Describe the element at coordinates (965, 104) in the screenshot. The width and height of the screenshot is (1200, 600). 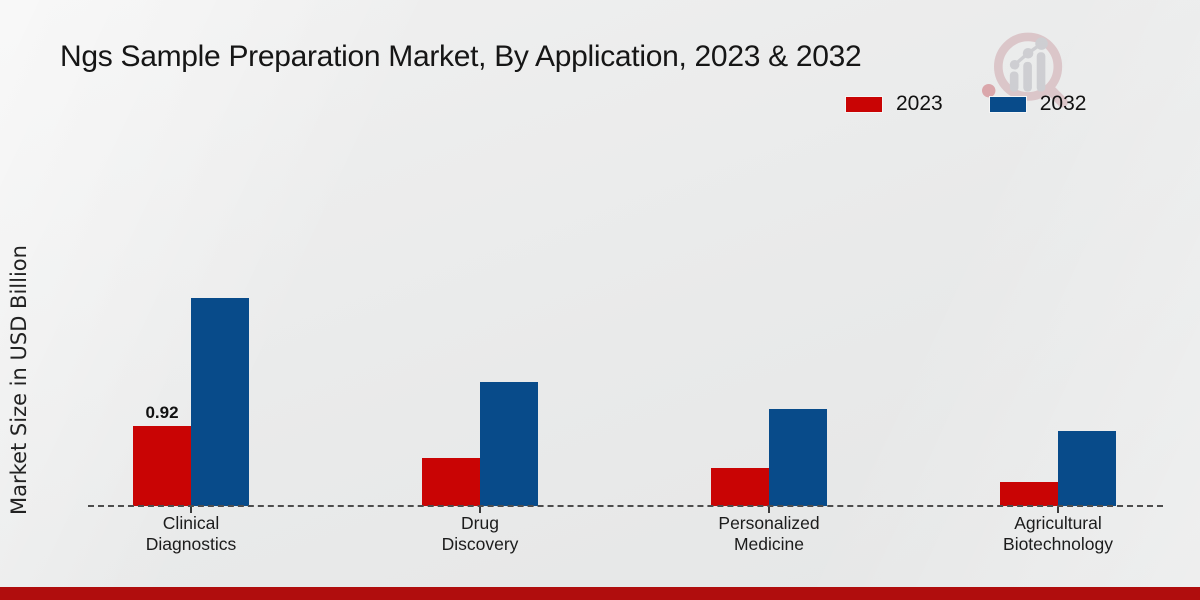
I see `legend: 2023 2032` at that location.